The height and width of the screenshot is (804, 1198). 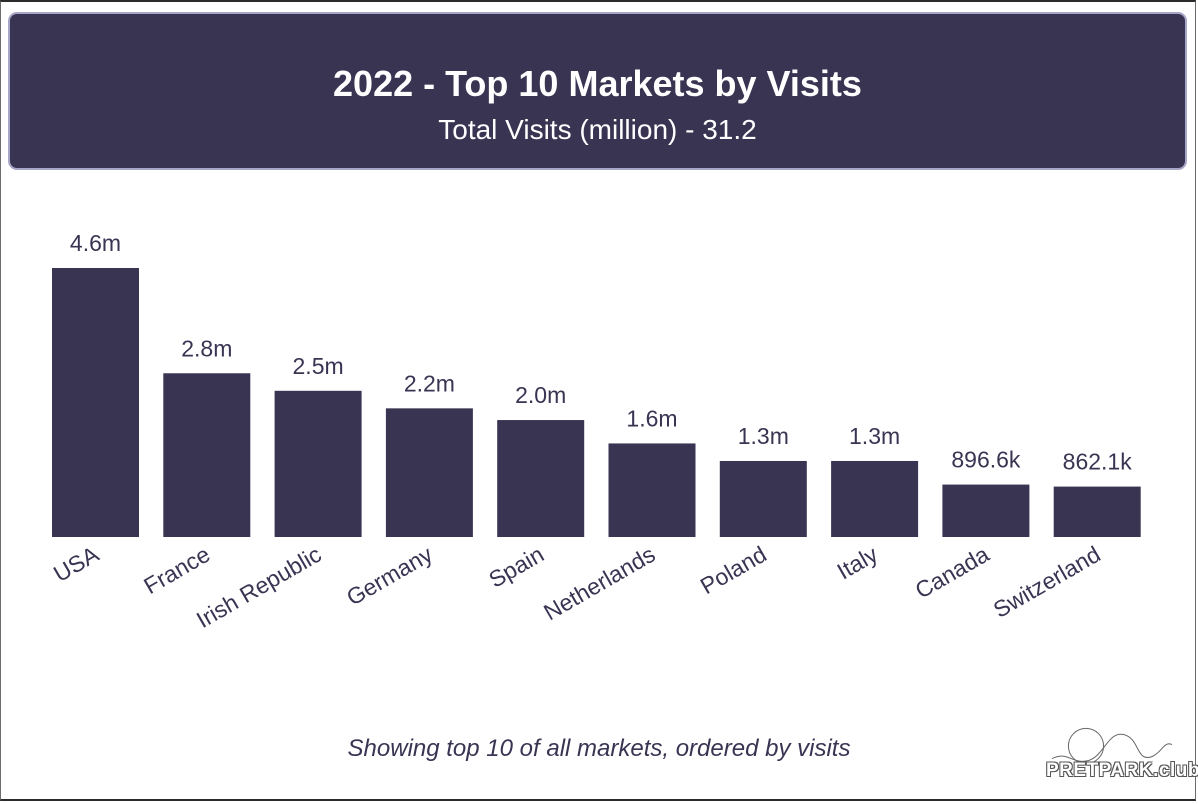 I want to click on x-tick-label: Switzerland, so click(x=1047, y=582).